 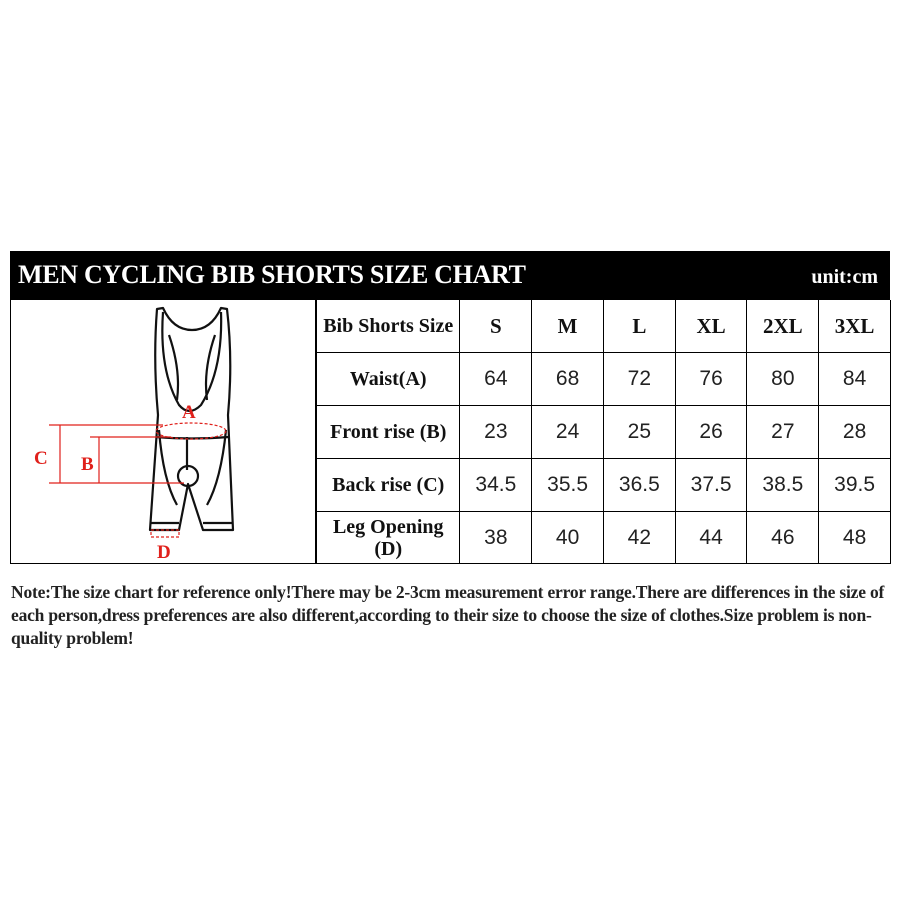 I want to click on label-a: A, so click(x=189, y=412).